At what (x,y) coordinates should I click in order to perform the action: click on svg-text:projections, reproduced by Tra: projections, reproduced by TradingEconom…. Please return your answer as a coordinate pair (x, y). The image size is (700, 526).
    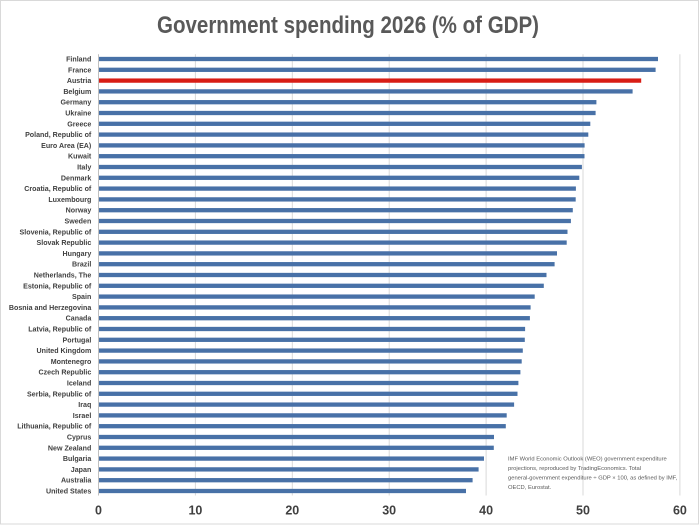
    Looking at the image, I should click on (574, 469).